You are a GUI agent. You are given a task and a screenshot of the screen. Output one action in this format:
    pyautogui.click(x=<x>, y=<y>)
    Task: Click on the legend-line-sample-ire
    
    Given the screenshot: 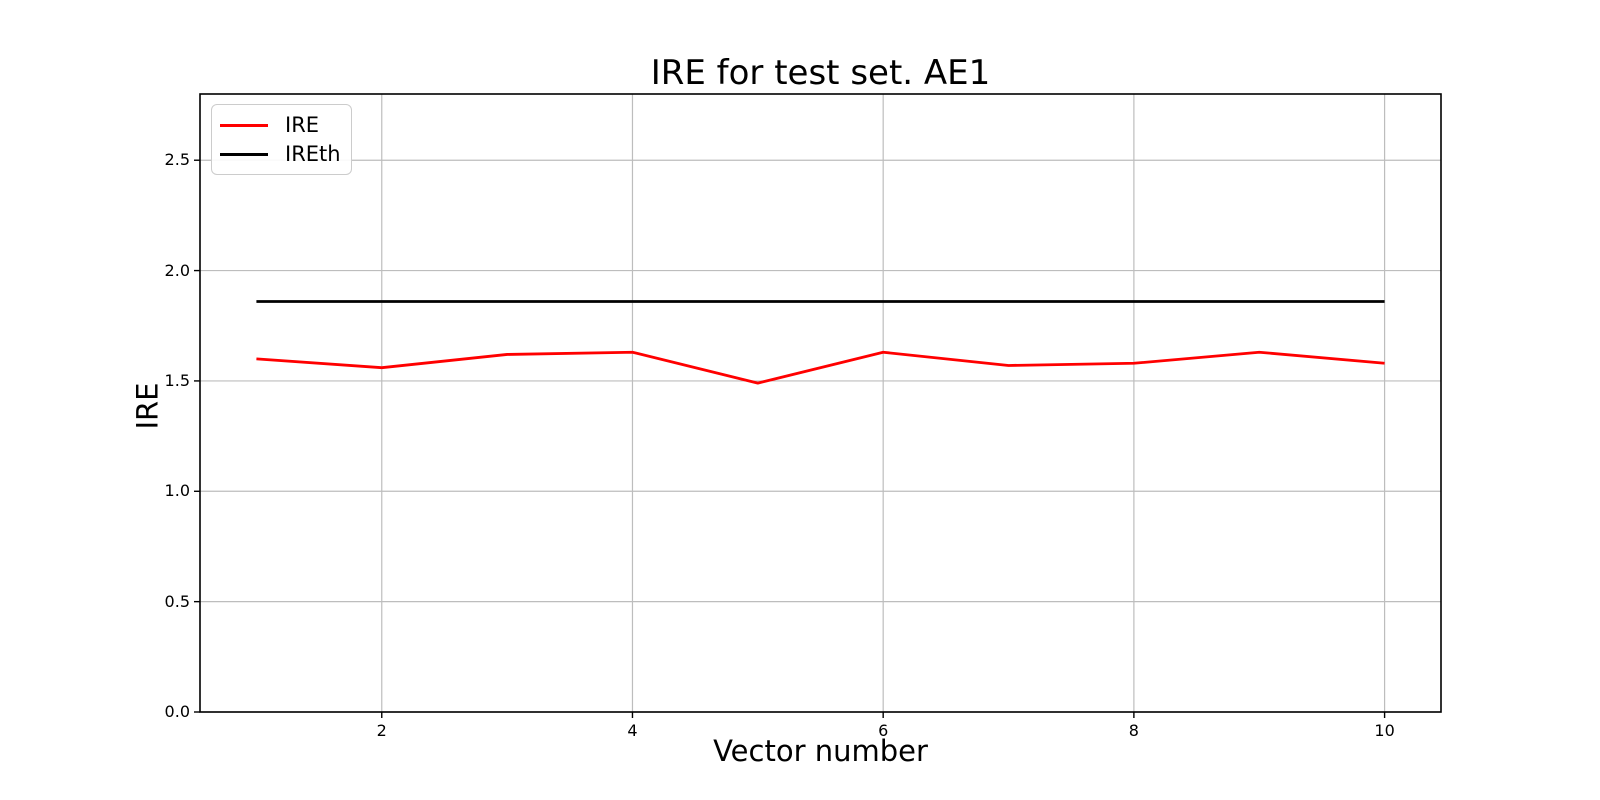 What is the action you would take?
    pyautogui.click(x=244, y=125)
    